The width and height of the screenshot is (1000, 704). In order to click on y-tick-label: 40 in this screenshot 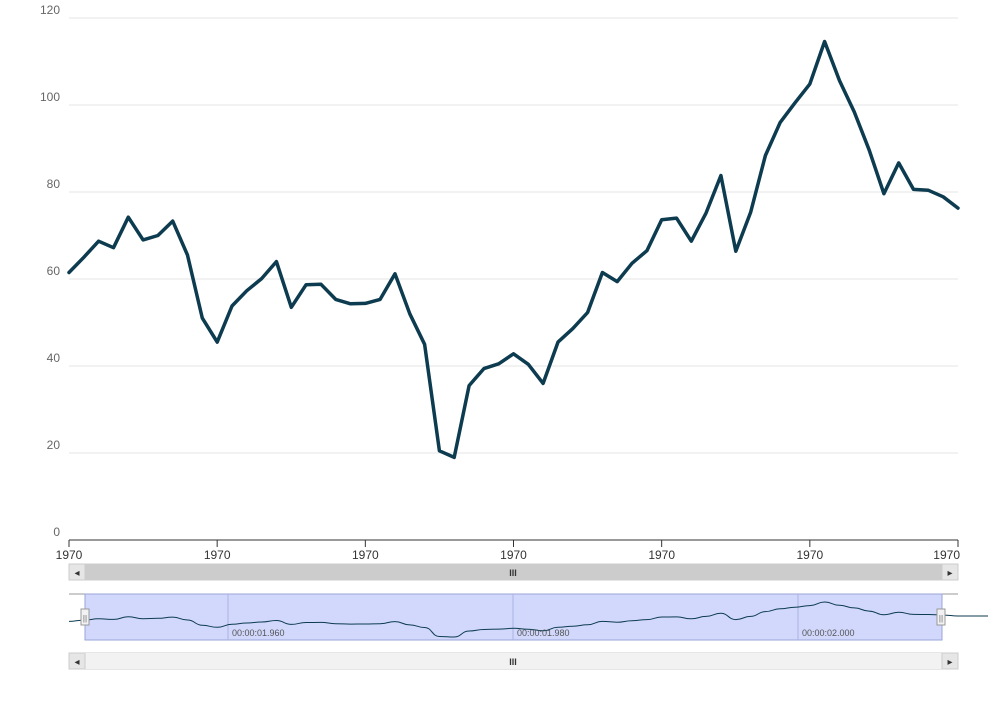, I will do `click(54, 358)`.